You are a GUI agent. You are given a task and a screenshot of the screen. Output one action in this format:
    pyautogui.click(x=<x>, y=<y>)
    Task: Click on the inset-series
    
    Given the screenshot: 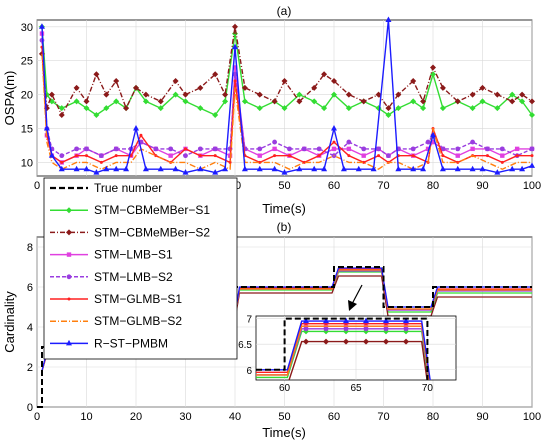 What is the action you would take?
    pyautogui.click(x=343, y=348)
    